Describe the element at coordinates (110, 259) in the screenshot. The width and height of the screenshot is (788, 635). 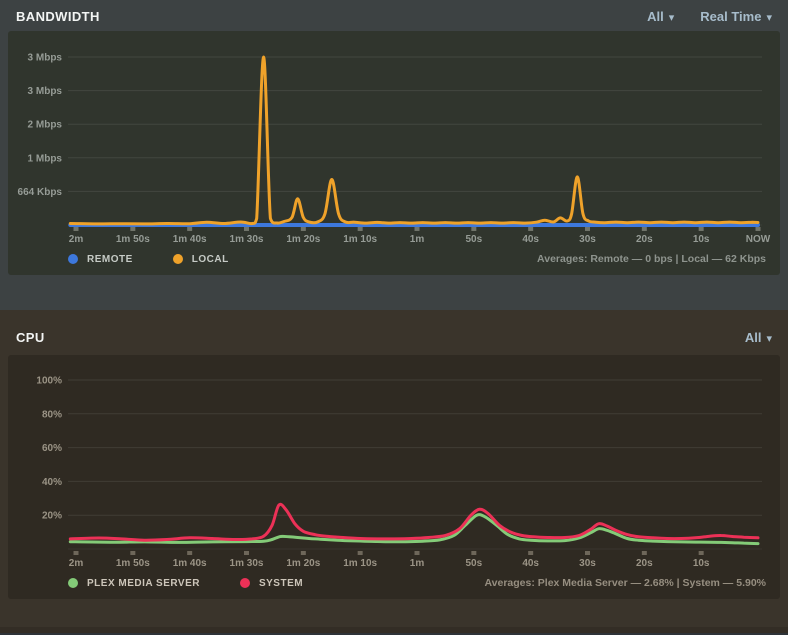
I see `legend-label: REMOTE` at that location.